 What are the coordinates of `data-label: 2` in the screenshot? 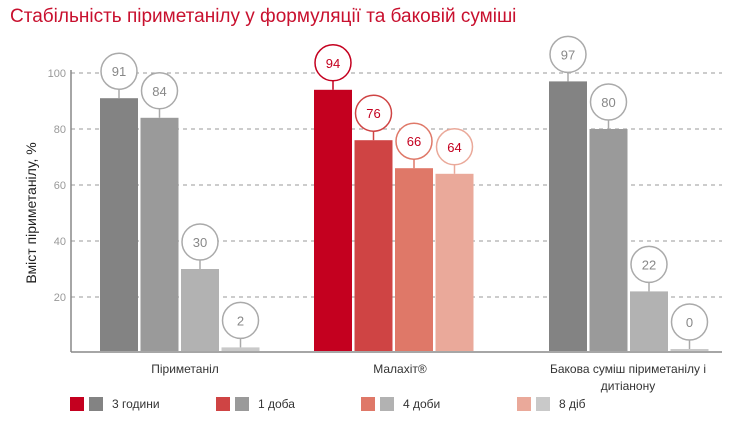 It's located at (240, 320).